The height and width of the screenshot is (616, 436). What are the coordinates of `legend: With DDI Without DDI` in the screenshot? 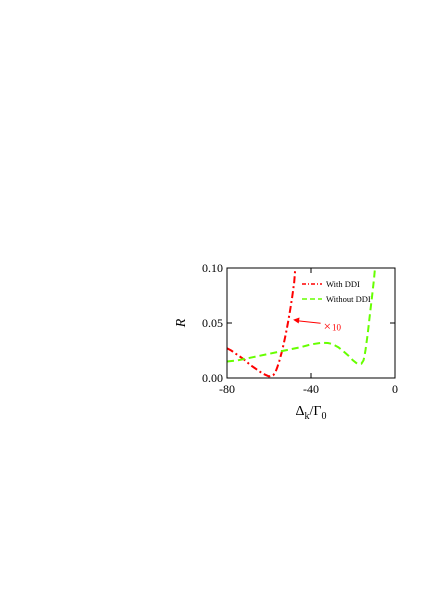 It's located at (336, 291).